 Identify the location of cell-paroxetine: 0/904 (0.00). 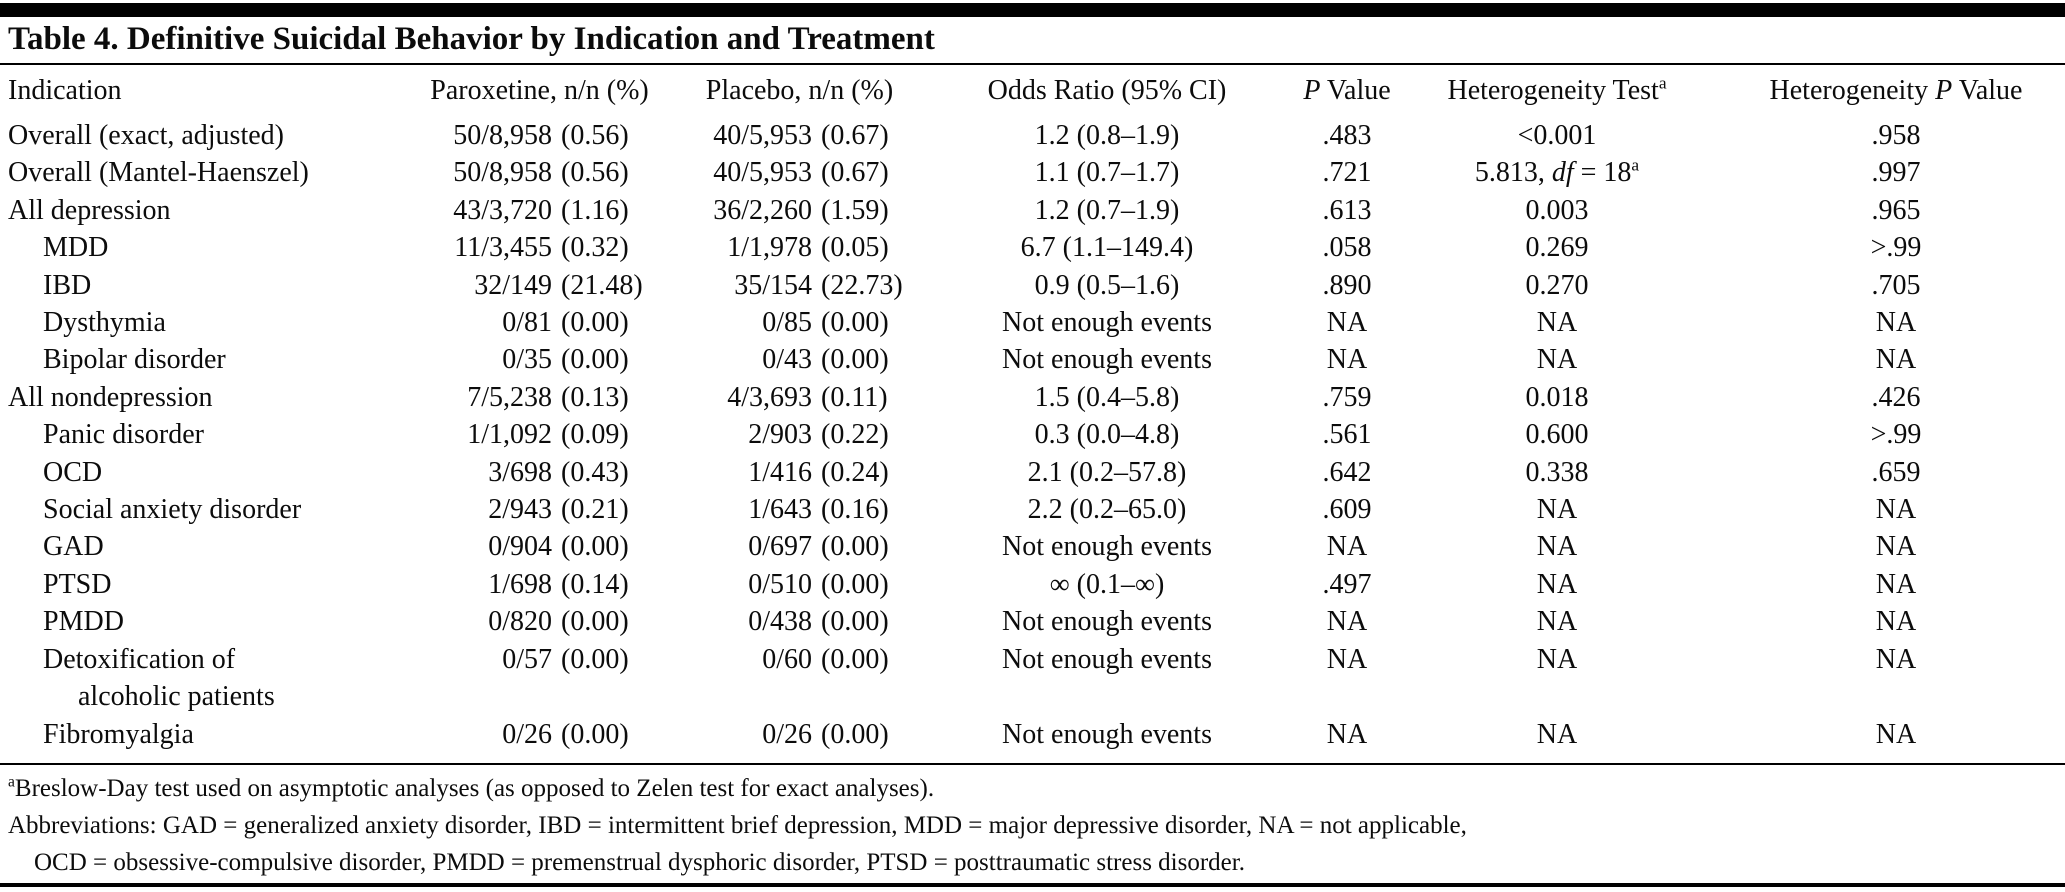
(558, 547).